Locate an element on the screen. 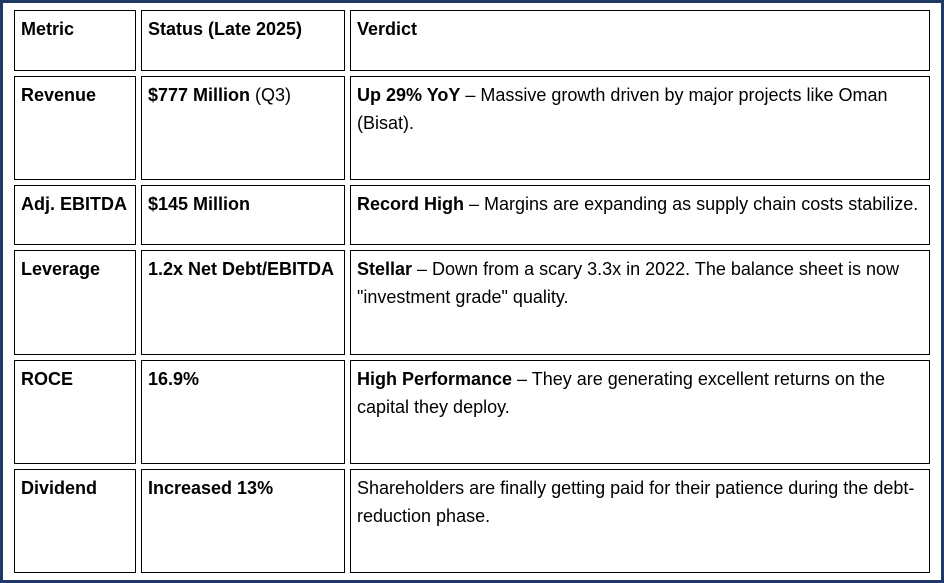  status-value: 16.9% is located at coordinates (174, 378).